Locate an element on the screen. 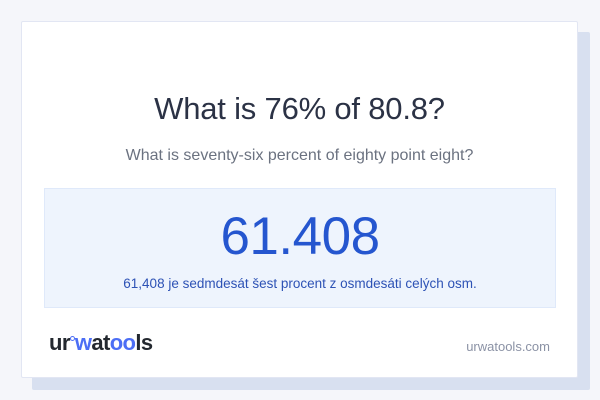 This screenshot has height=400, width=600. logo-text-part4: oo is located at coordinates (122, 342).